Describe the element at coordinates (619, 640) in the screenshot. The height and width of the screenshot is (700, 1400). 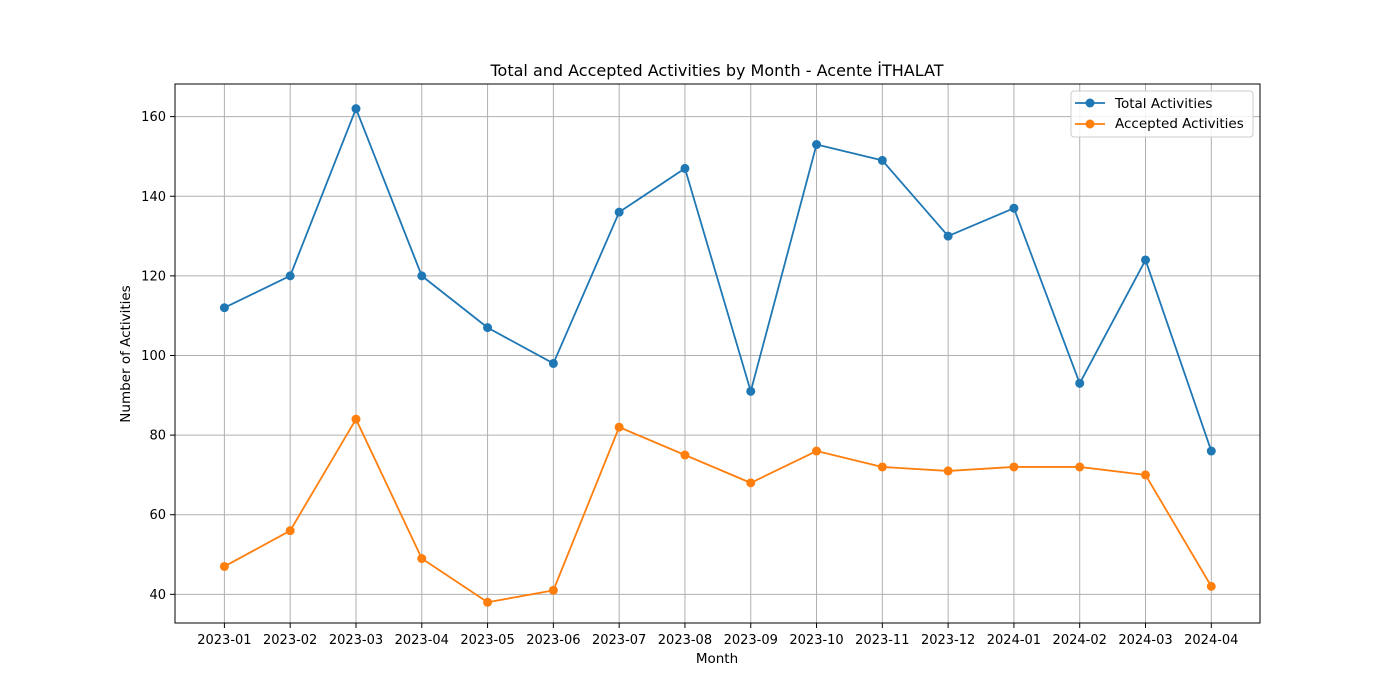
I see `x-tick-label: 2023-07` at that location.